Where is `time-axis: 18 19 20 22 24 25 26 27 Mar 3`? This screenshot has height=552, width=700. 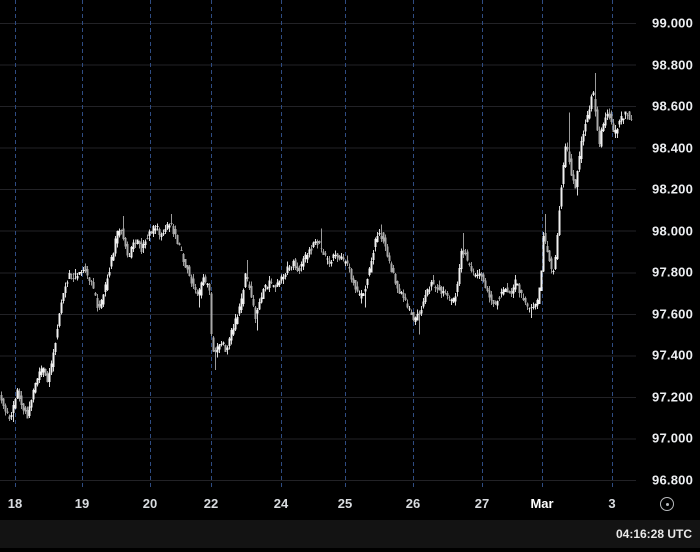
time-axis: 18 19 20 22 24 25 26 27 Mar 3 is located at coordinates (318, 505).